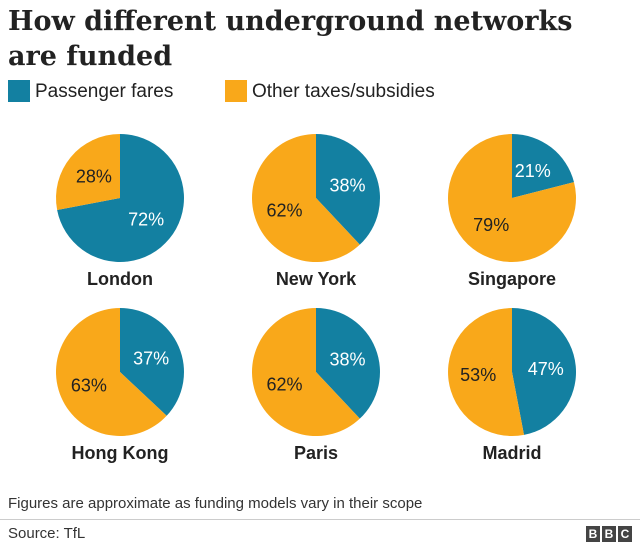 The height and width of the screenshot is (546, 640). What do you see at coordinates (512, 453) in the screenshot?
I see `pie-city-label: Madrid` at bounding box center [512, 453].